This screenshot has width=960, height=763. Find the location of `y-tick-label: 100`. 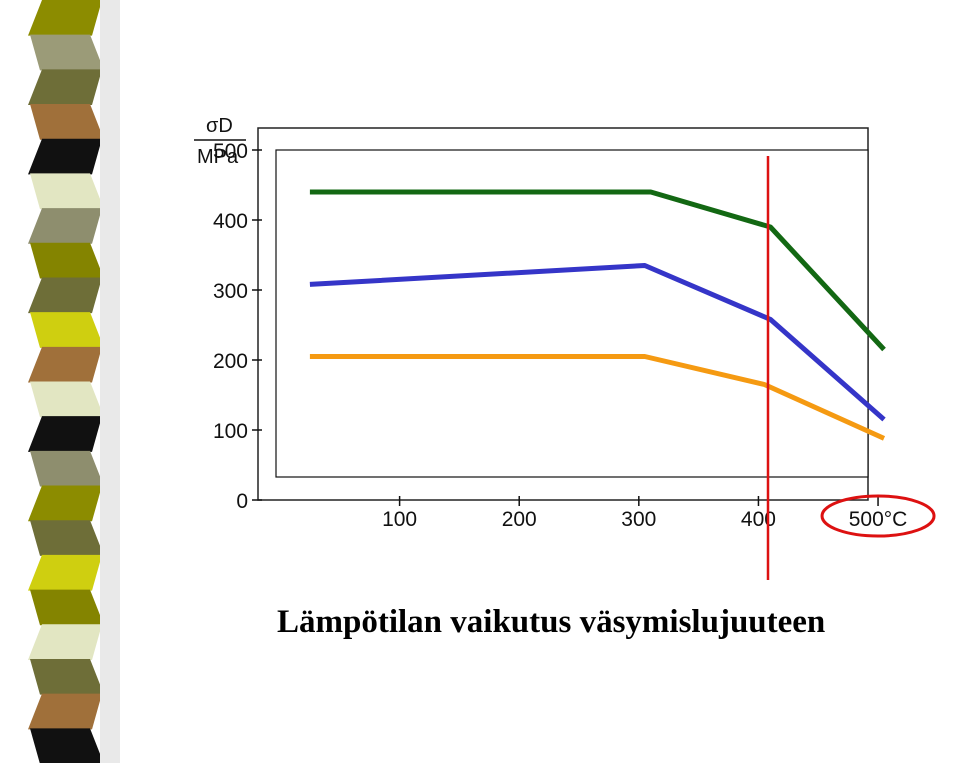

y-tick-label: 100 is located at coordinates (230, 431).